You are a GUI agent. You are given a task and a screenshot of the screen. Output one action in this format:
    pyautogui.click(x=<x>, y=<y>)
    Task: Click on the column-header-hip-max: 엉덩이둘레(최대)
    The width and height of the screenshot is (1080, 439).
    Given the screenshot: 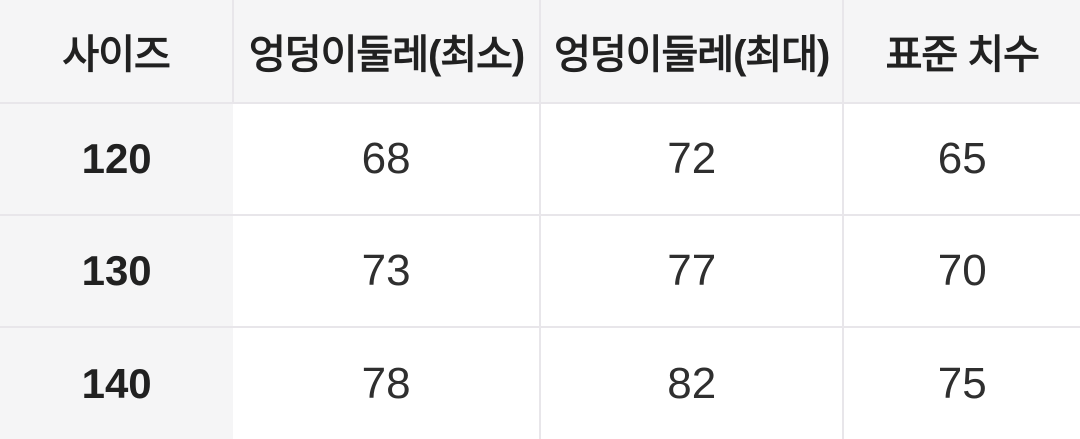 What is the action you would take?
    pyautogui.click(x=691, y=51)
    